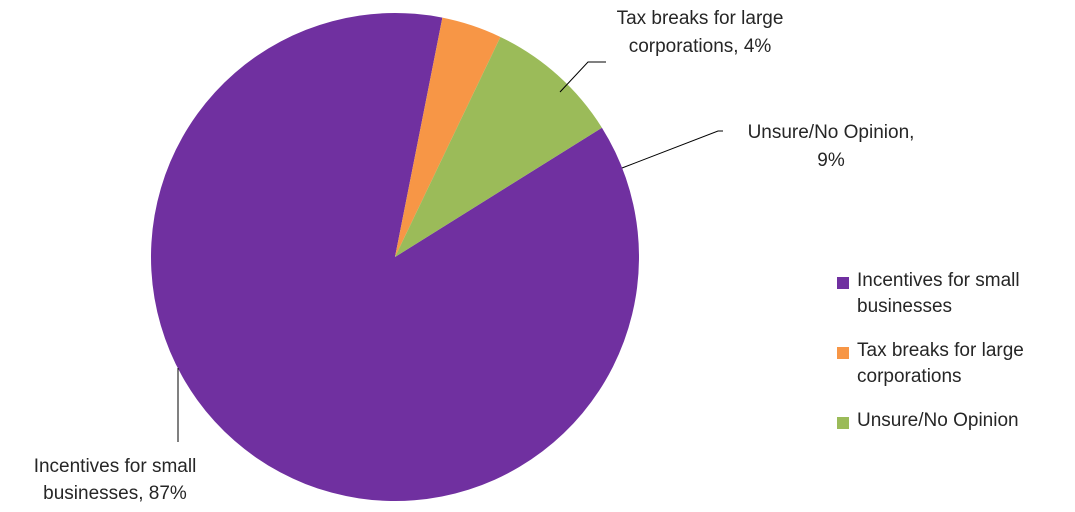 The image size is (1075, 512). What do you see at coordinates (115, 493) in the screenshot?
I see `data-label-incentives: businesses, 87%` at bounding box center [115, 493].